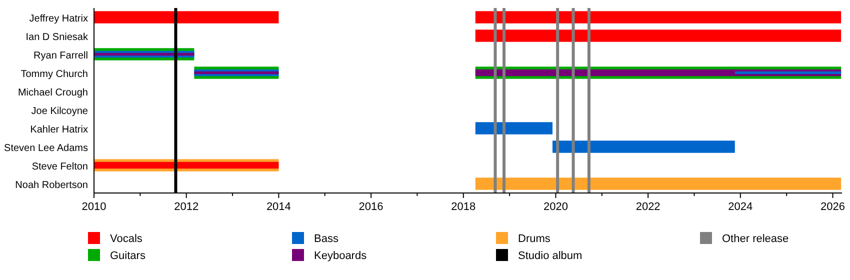 The height and width of the screenshot is (280, 850). Describe the element at coordinates (186, 207) in the screenshot. I see `x-tick-label: 2012` at that location.